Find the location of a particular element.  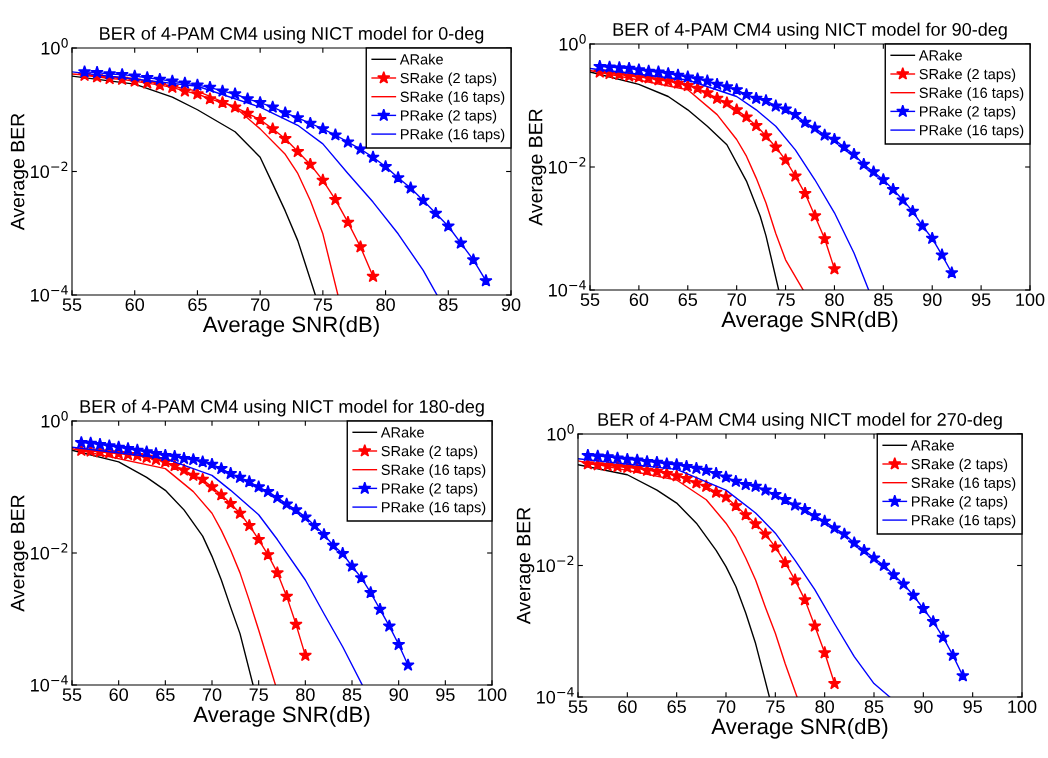

chart-title: BER of 4-PAM CM4 using NICT model for 90-deg is located at coordinates (810, 31).